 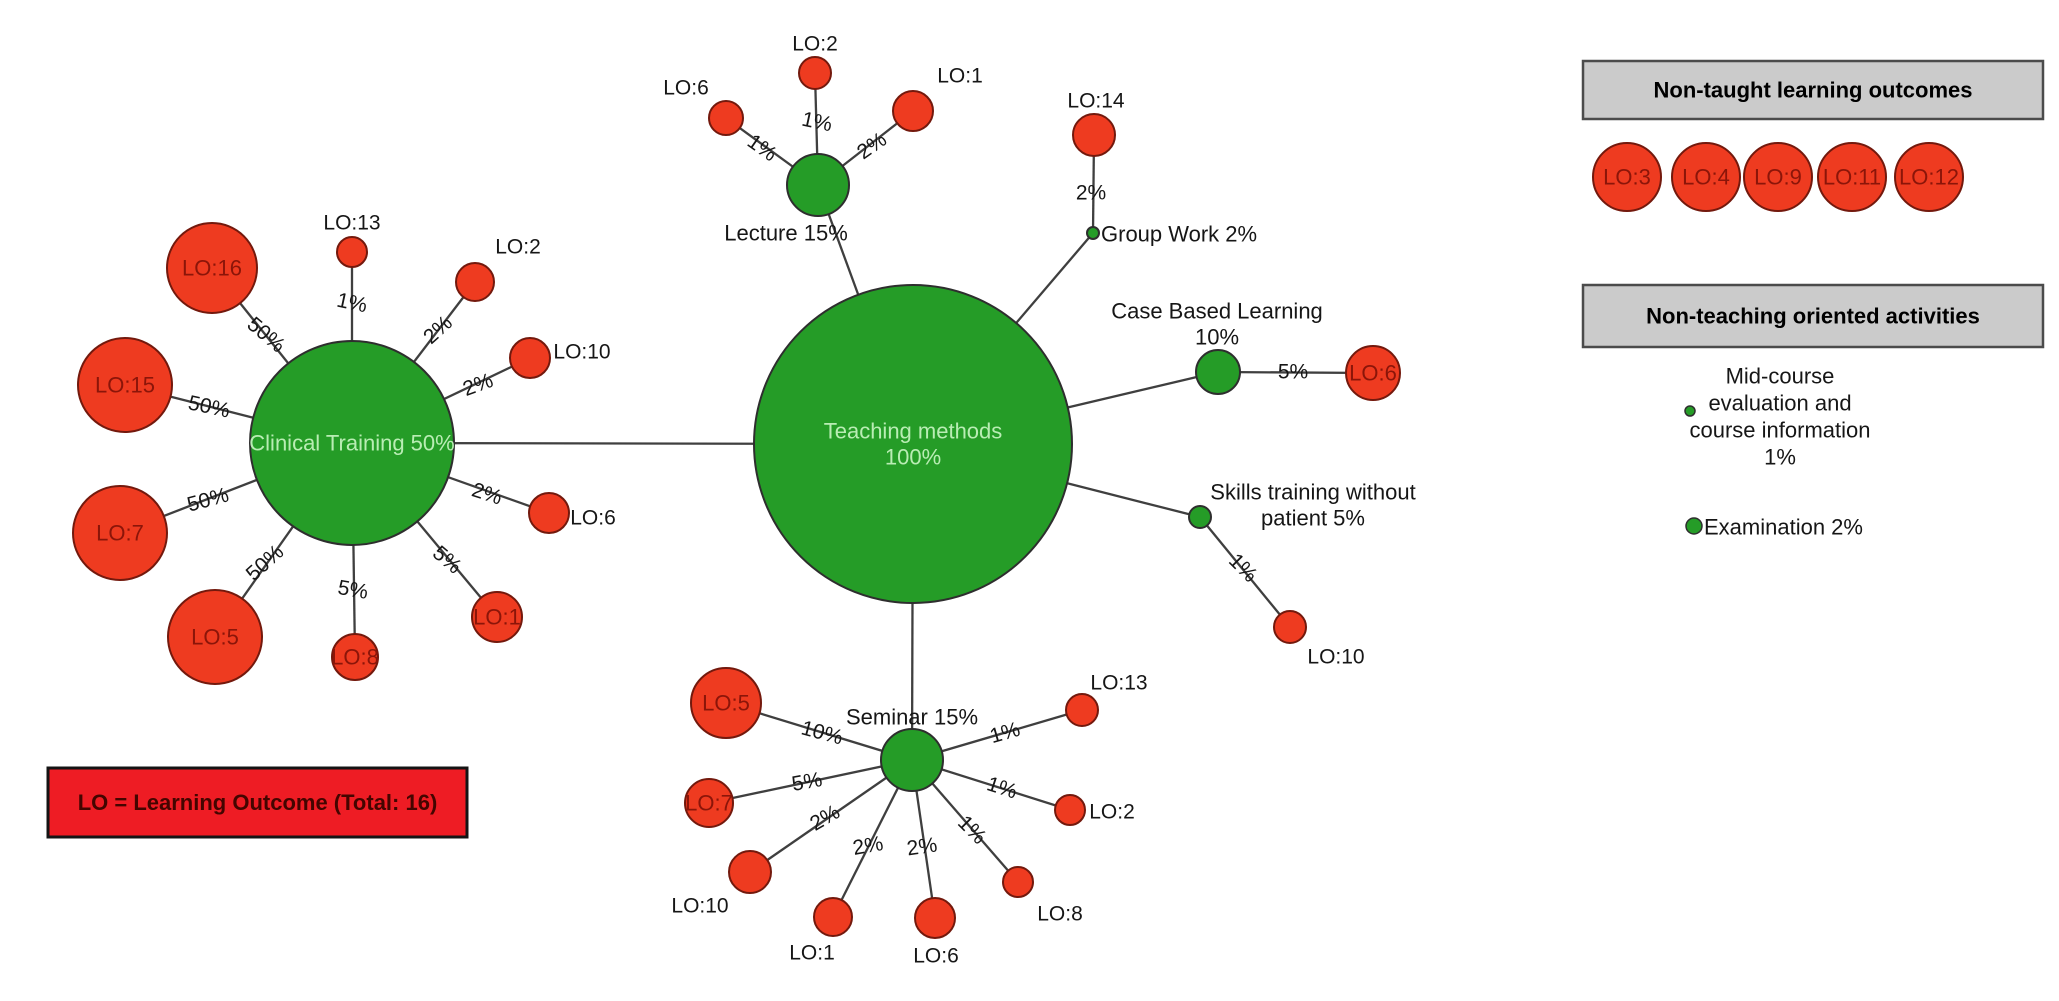 What do you see at coordinates (936, 956) in the screenshot?
I see `label-seminar-lo6: LO:6` at bounding box center [936, 956].